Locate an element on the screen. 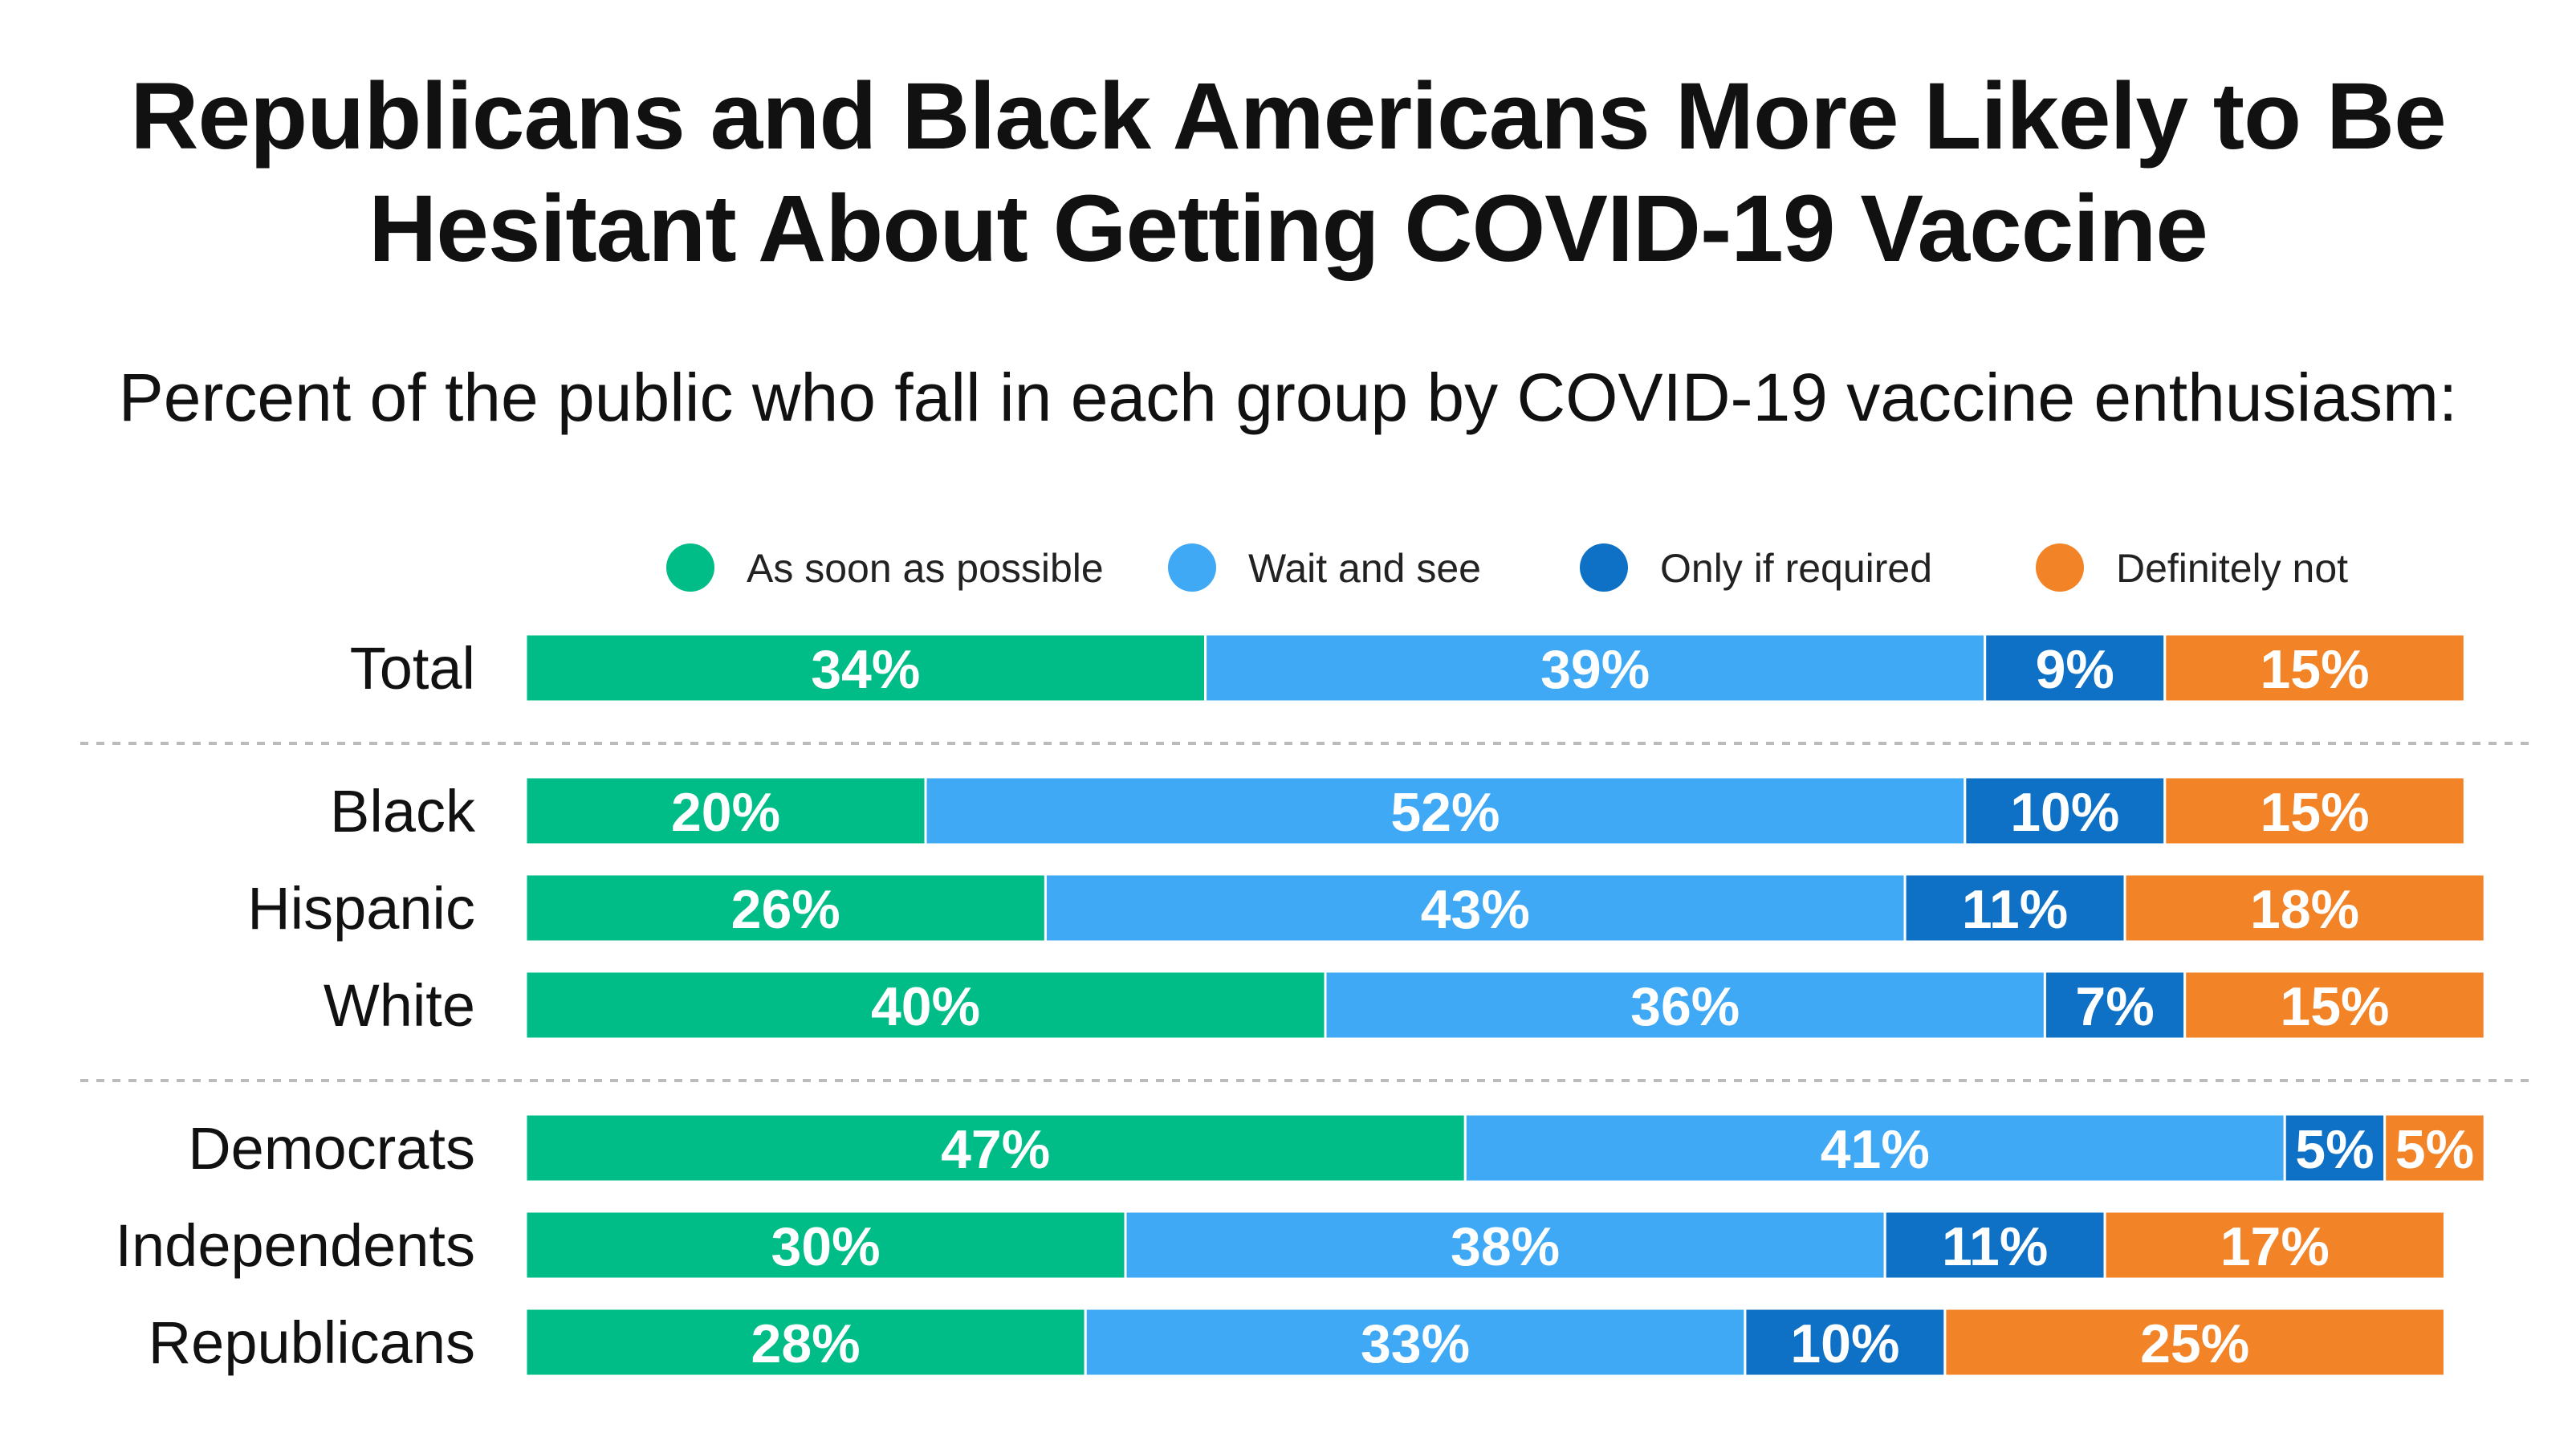 This screenshot has width=2576, height=1445. legend-label-1: As soon as possible is located at coordinates (925, 568).